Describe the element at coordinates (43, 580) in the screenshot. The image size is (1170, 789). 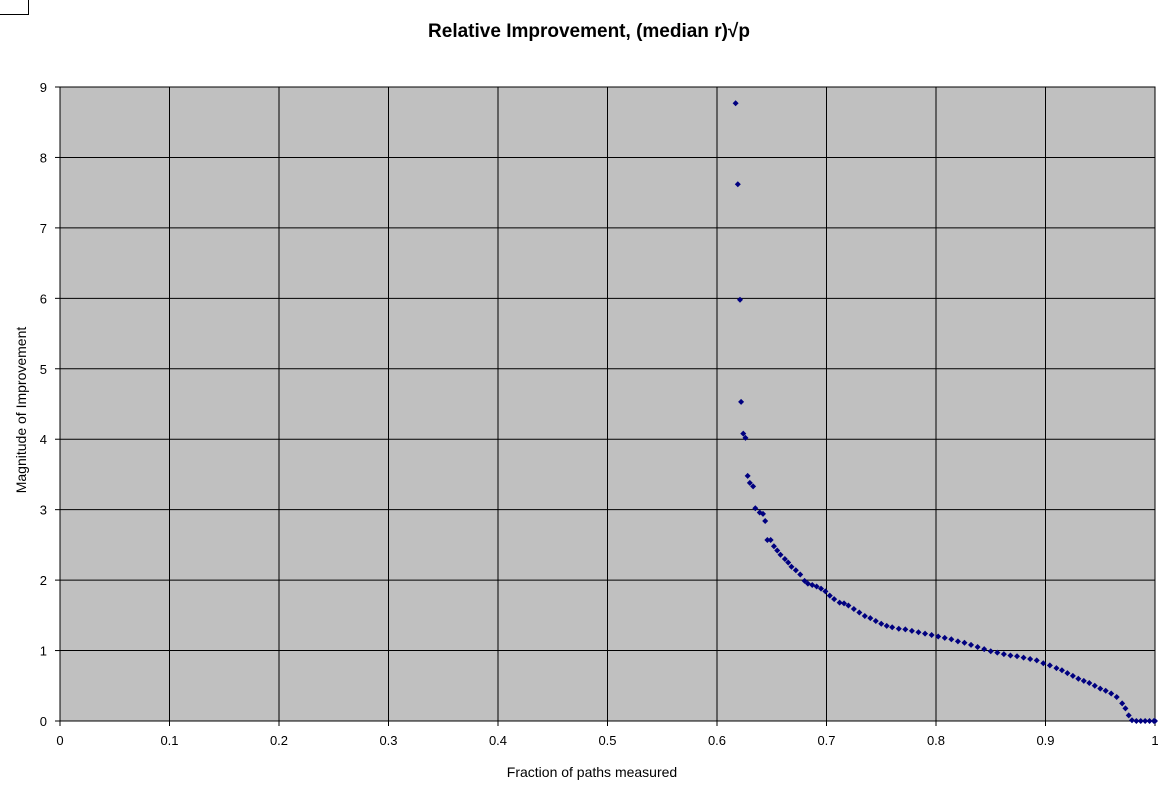
I see `y-tick-label: 2` at that location.